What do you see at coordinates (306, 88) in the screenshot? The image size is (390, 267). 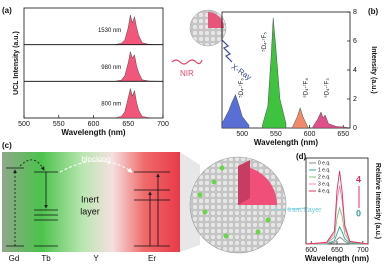 I see `transition-label: ⁵D₄-⁷F₄` at bounding box center [306, 88].